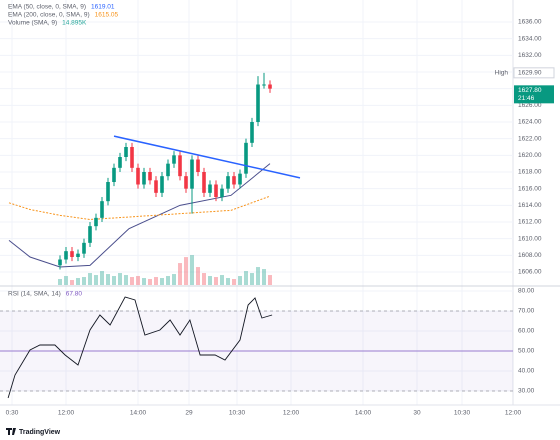 Image resolution: width=560 pixels, height=440 pixels. I want to click on y-tick-label: 1612.00, so click(530, 222).